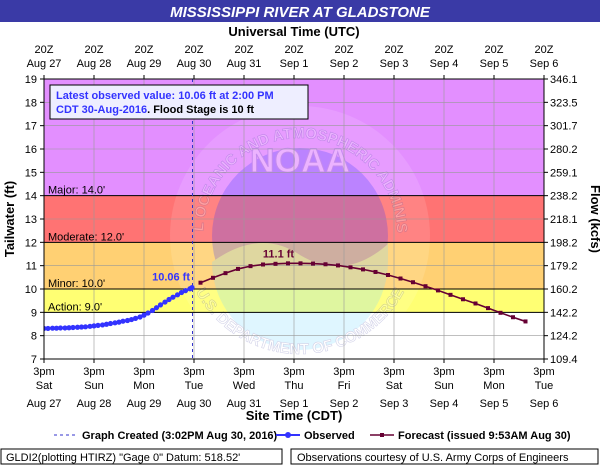 This screenshot has height=465, width=600. Describe the element at coordinates (594, 219) in the screenshot. I see `right-axis-label: Flow (kcfs)` at that location.